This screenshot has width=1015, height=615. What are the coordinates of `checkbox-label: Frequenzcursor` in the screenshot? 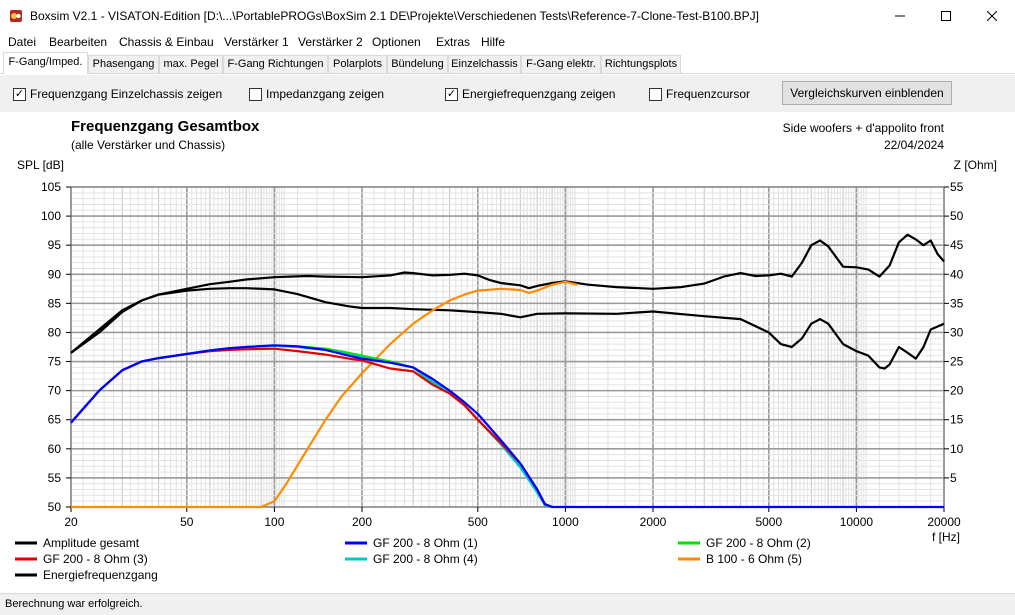 It's located at (708, 94).